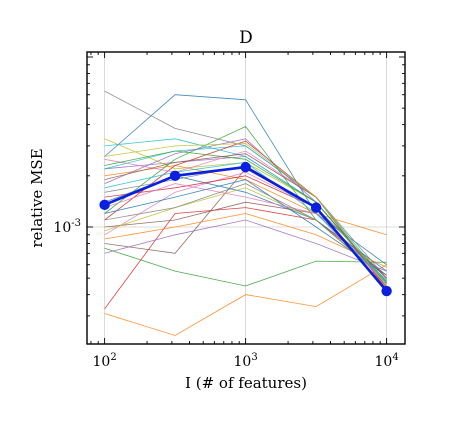 This screenshot has height=432, width=454. Describe the element at coordinates (246, 383) in the screenshot. I see `x-axis-label: I (# of features)` at that location.